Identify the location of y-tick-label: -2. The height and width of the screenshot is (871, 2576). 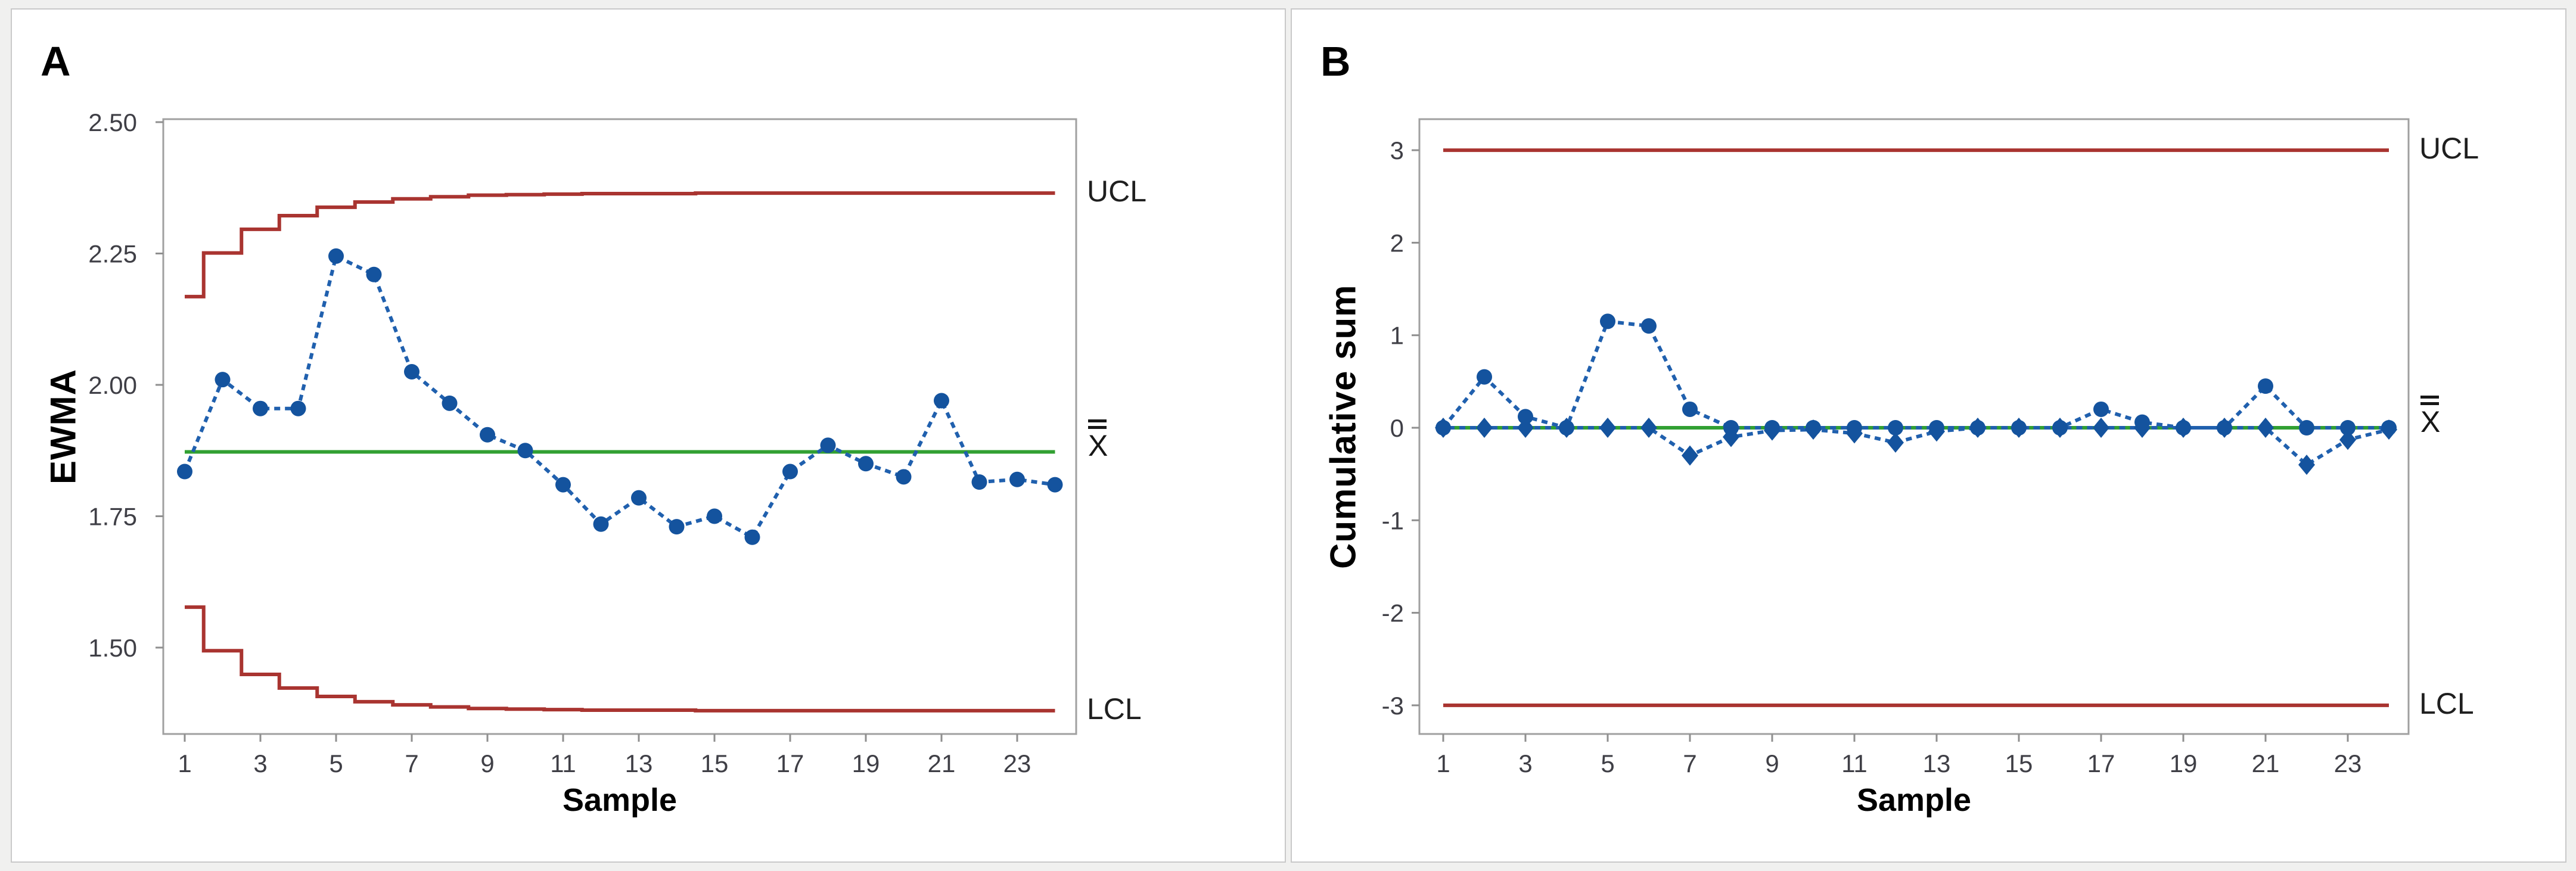
(1393, 613).